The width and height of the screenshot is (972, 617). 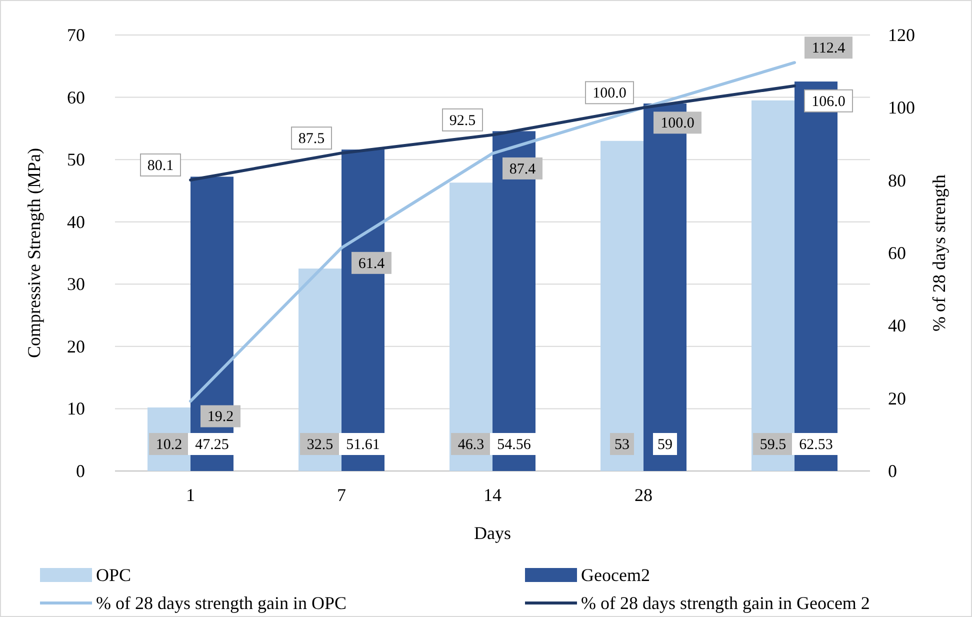 I want to click on y-tick-label: 60, so click(x=76, y=97).